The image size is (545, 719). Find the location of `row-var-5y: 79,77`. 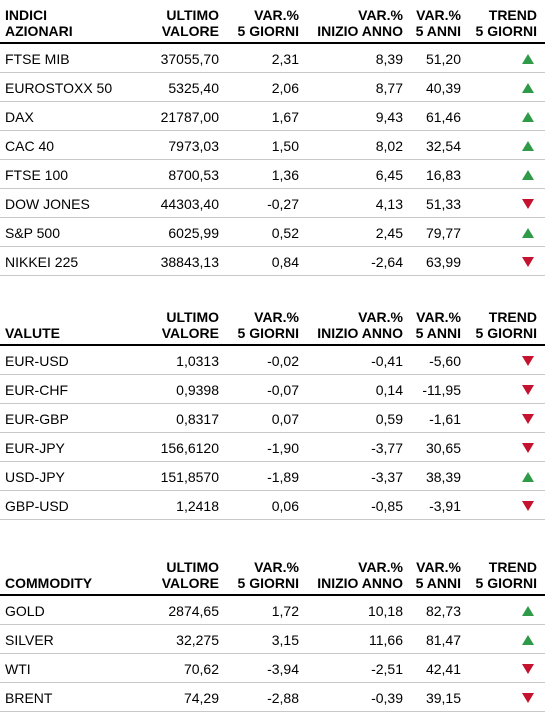

row-var-5y: 79,77 is located at coordinates (443, 233).